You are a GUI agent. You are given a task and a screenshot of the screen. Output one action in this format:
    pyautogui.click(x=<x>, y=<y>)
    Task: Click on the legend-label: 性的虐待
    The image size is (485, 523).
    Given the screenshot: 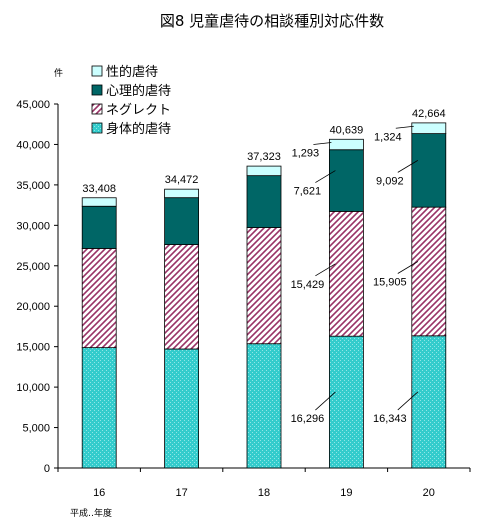 What is the action you would take?
    pyautogui.click(x=132, y=72)
    